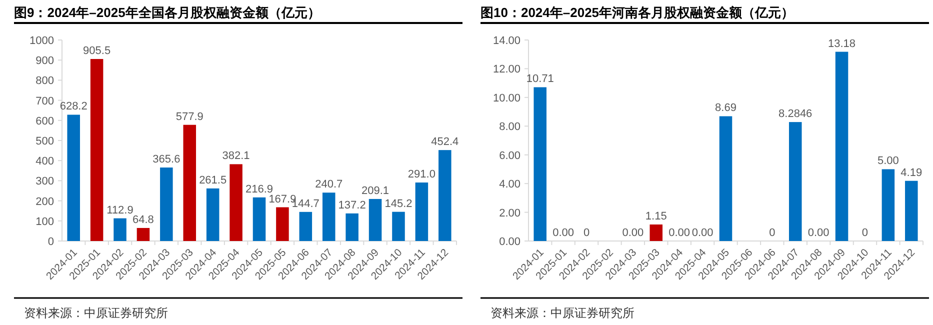 The width and height of the screenshot is (933, 325). Describe the element at coordinates (376, 190) in the screenshot. I see `data-label: 209.1` at that location.